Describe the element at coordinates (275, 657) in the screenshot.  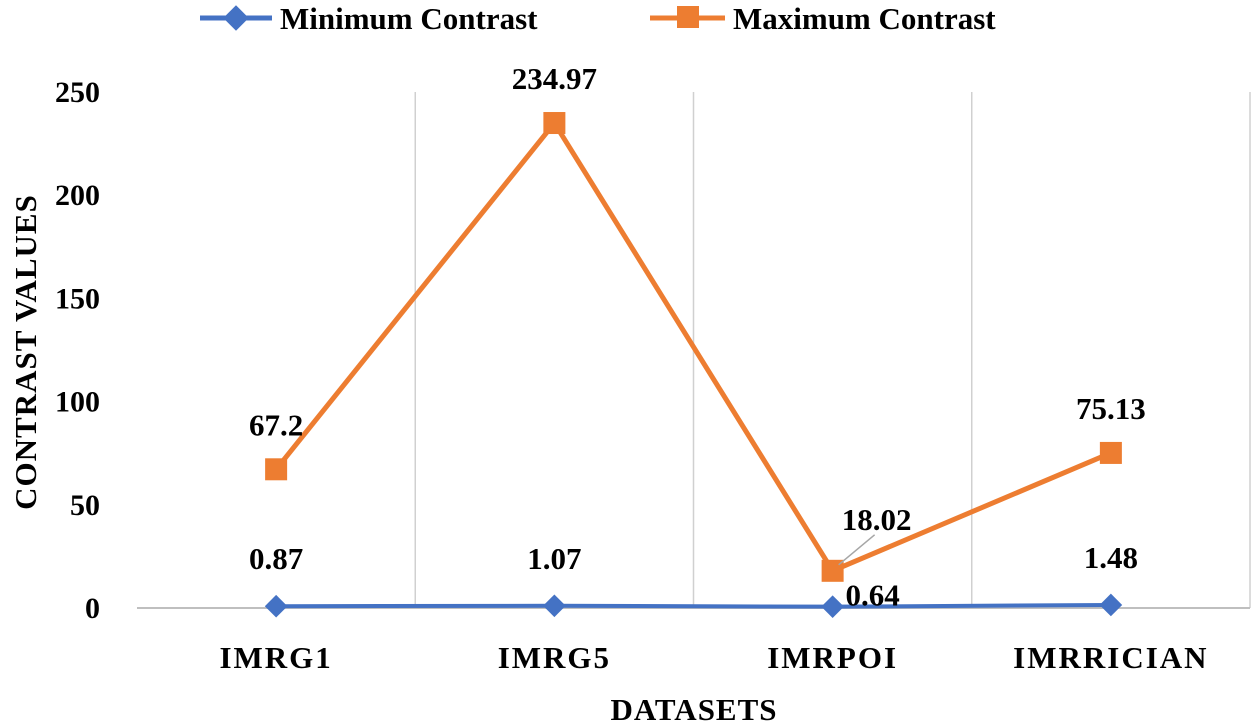
I see `x-tick-label: IMRG1` at that location.